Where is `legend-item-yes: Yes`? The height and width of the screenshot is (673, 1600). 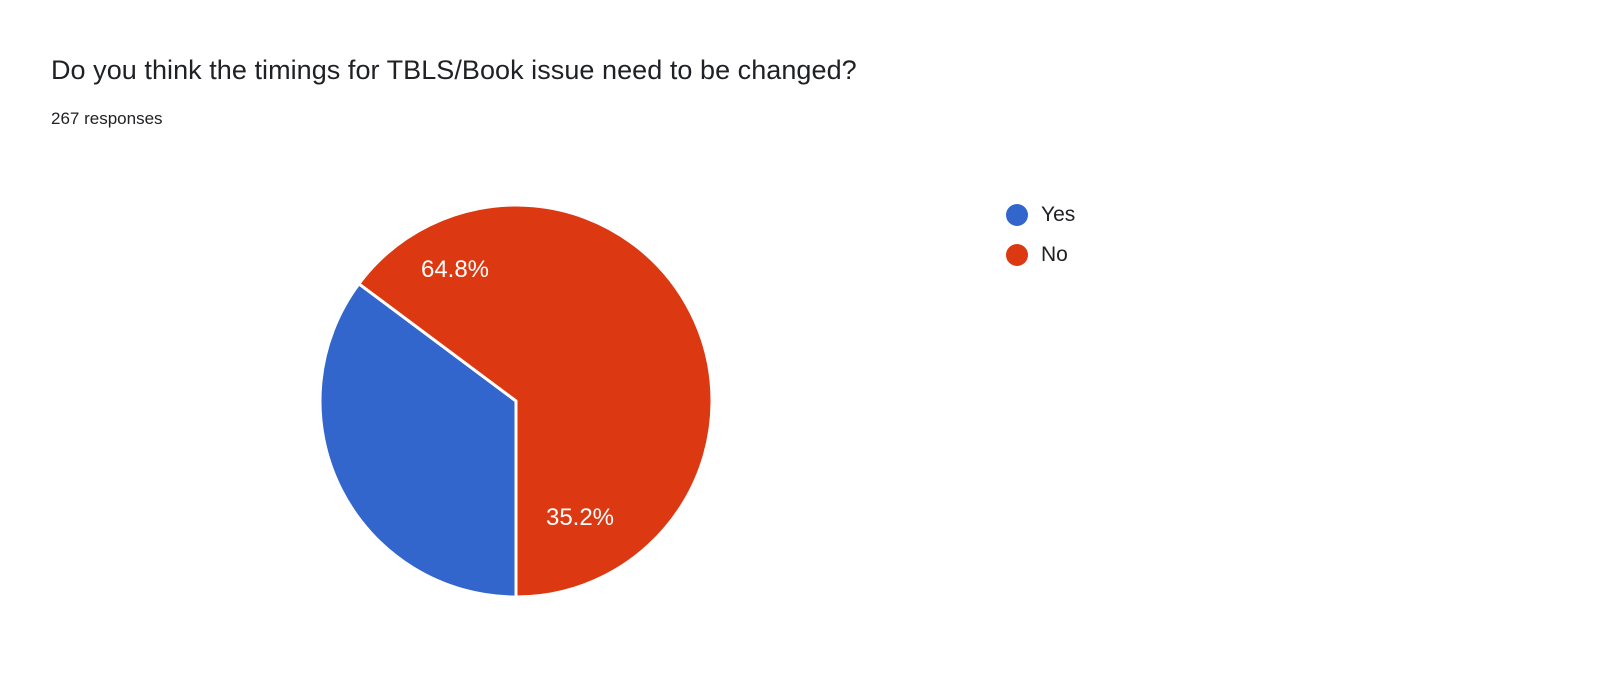 legend-item-yes: Yes is located at coordinates (1040, 215).